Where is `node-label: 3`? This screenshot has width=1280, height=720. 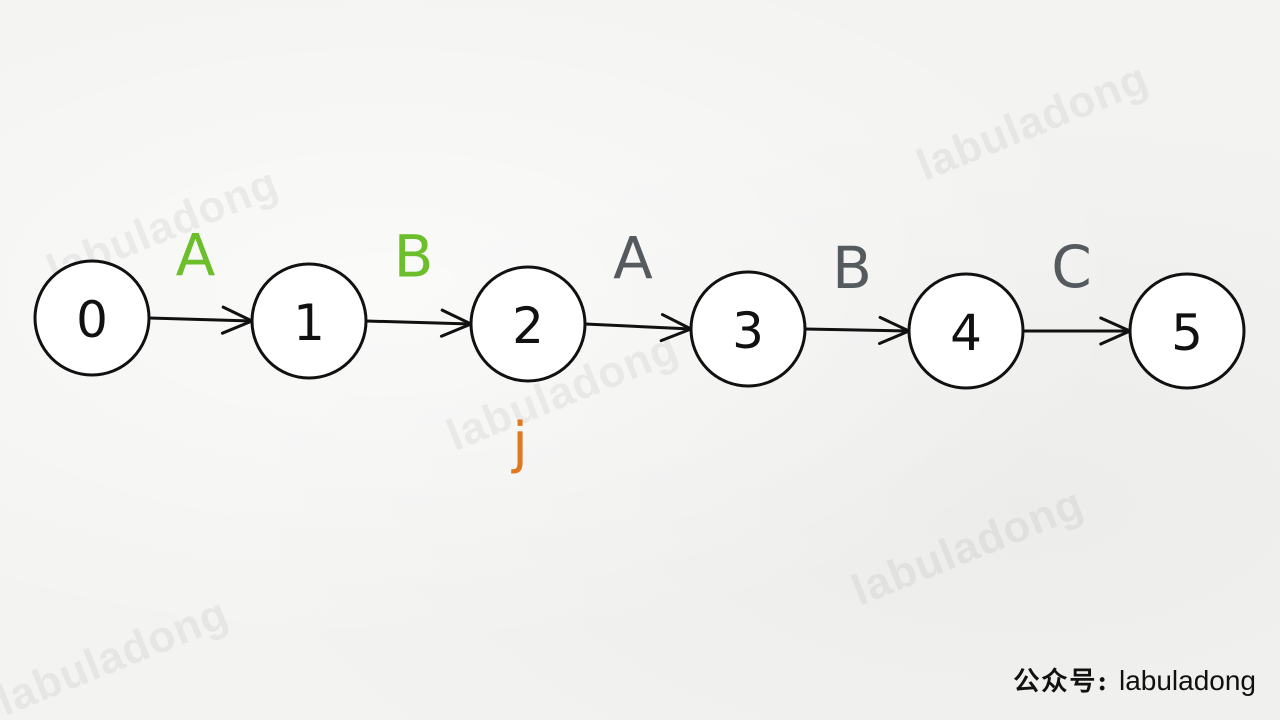
node-label: 3 is located at coordinates (748, 331).